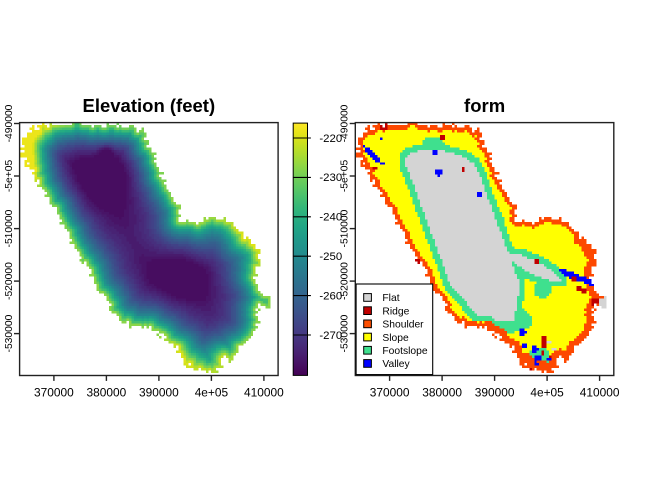 The width and height of the screenshot is (672, 480). I want to click on svg-text: -270, so click(330, 336).